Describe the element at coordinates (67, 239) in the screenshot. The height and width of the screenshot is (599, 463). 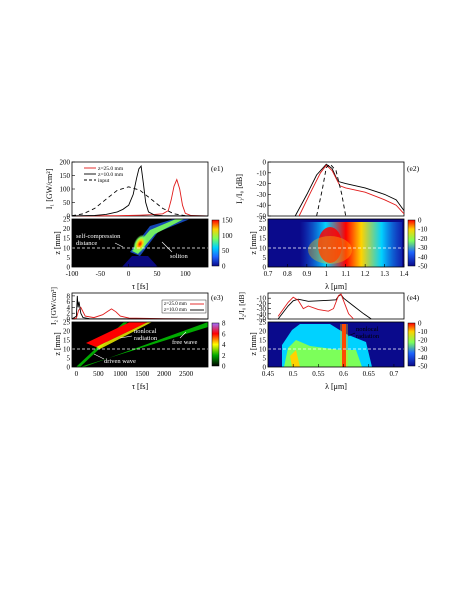
I see `e1-map-ytick-label-3: 15` at that location.